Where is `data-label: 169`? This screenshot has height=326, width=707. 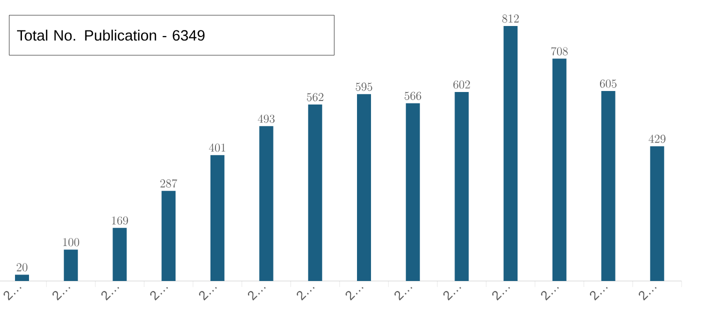 data-label: 169 is located at coordinates (120, 220).